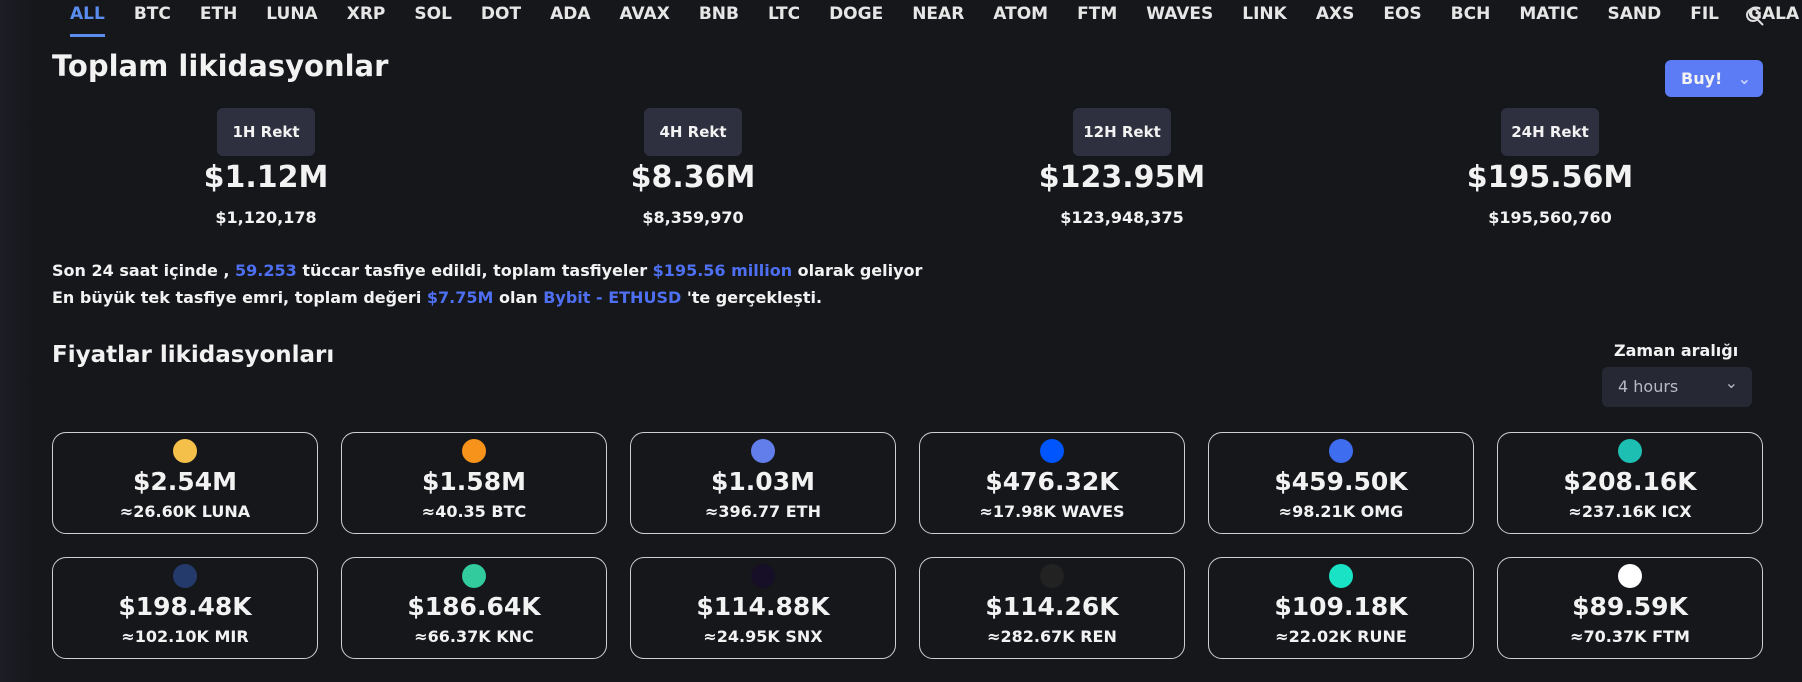 This screenshot has height=682, width=1802. Describe the element at coordinates (1774, 14) in the screenshot. I see `tab: GALA` at that location.